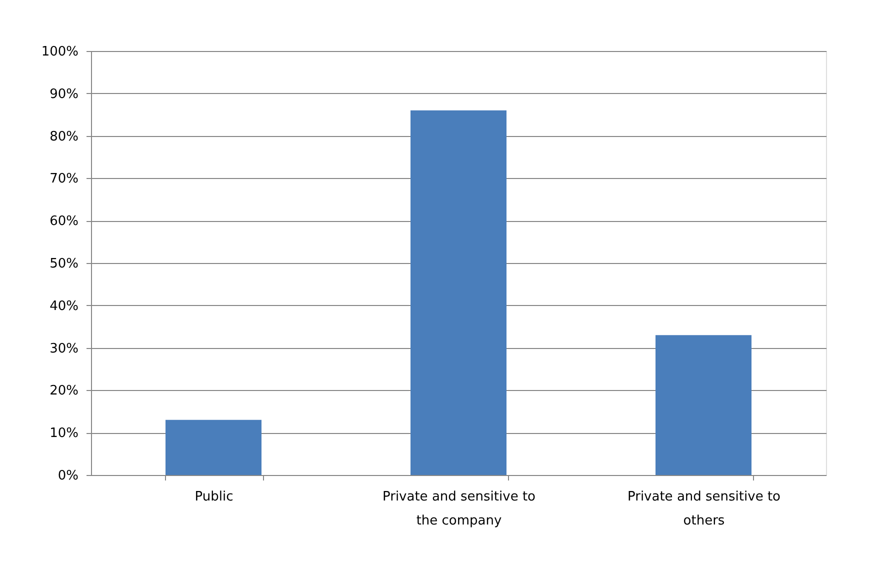 The image size is (875, 563). What do you see at coordinates (459, 509) in the screenshot?
I see `x-tick-label: Private and sensitive to the company` at bounding box center [459, 509].